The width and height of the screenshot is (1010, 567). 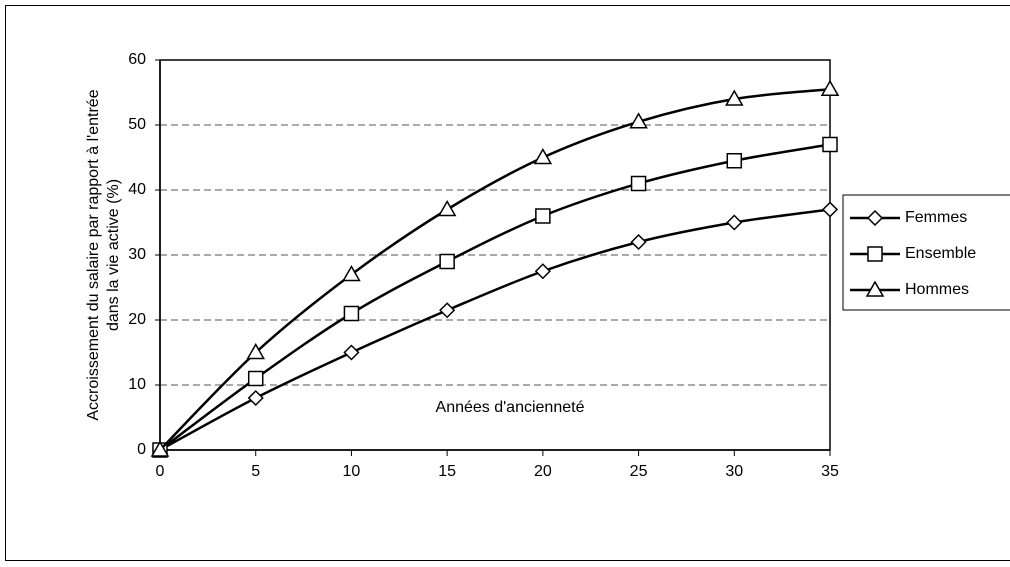 What do you see at coordinates (137, 384) in the screenshot?
I see `y-tick-label: 10` at bounding box center [137, 384].